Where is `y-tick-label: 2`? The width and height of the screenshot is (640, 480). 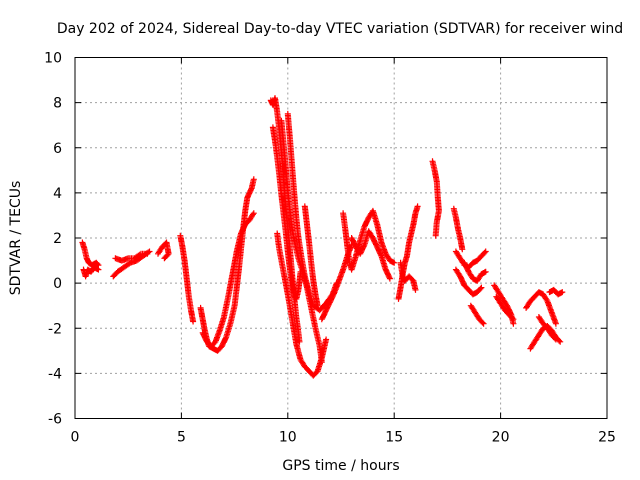
y-tick-label: 2 is located at coordinates (57, 239).